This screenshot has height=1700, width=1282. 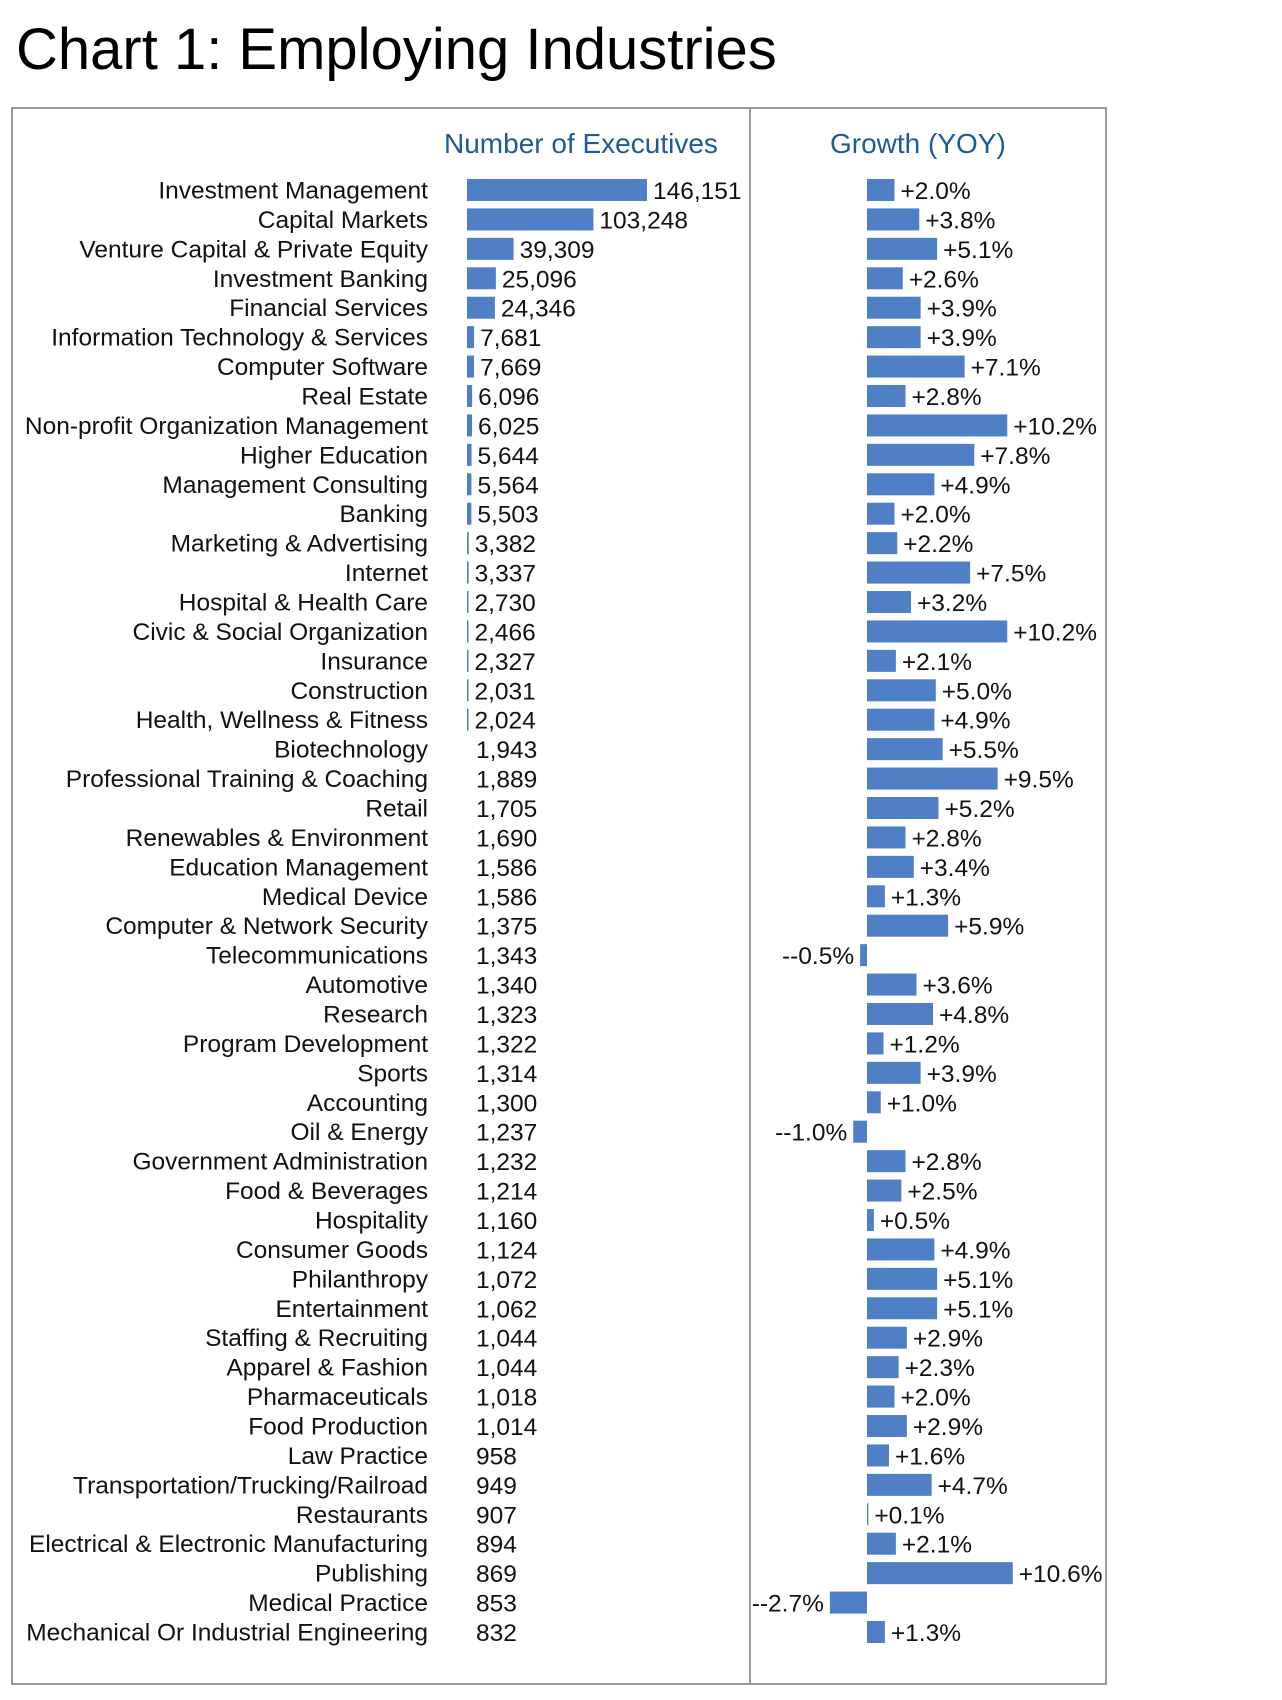 I want to click on executives-value-label: 894, so click(x=496, y=1545).